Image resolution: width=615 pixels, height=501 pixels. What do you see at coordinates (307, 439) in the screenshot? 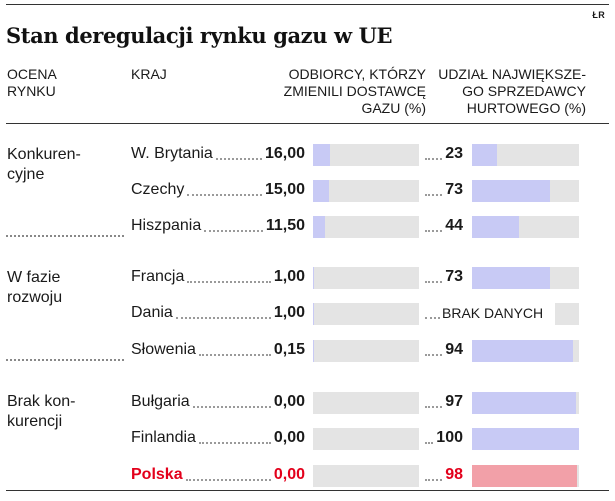
I see `table-row: Finlandia 0,00 100` at bounding box center [307, 439].